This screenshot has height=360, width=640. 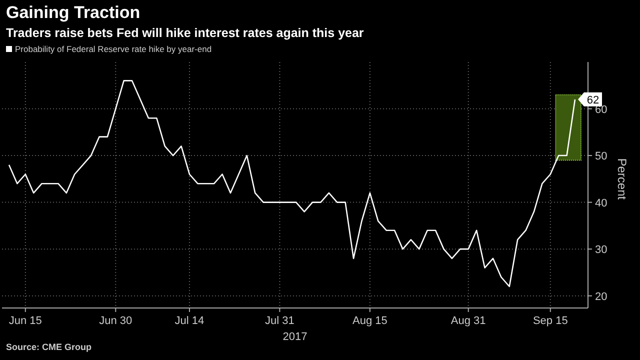 I want to click on x-tick-label: Jun 30, so click(x=115, y=321).